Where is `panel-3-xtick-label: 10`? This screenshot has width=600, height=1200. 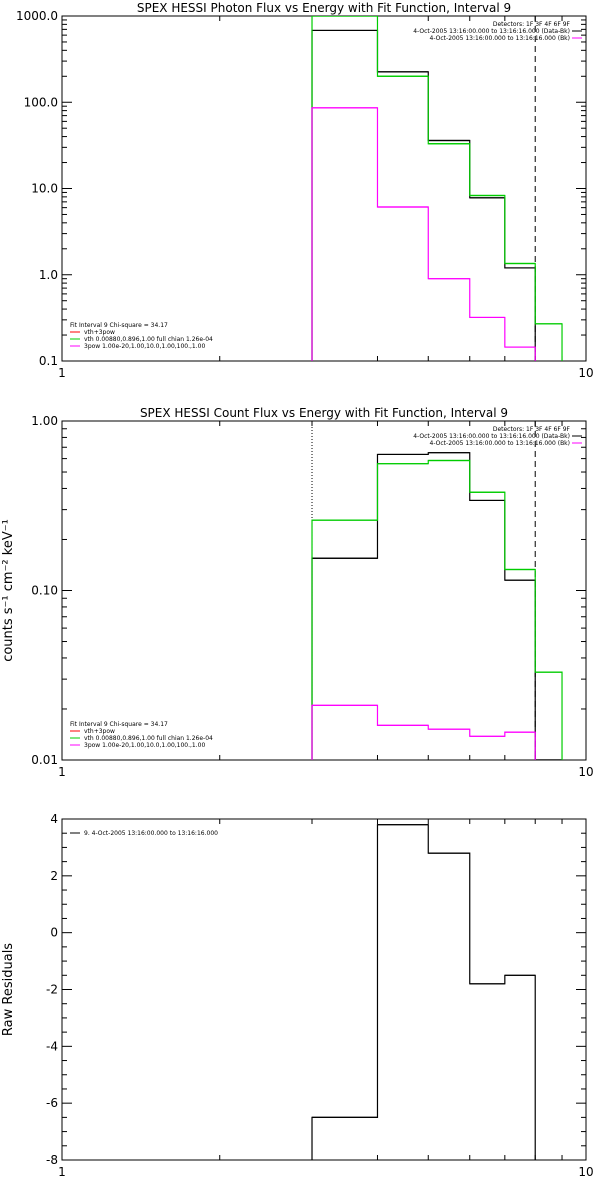 panel-3-xtick-label: 10 is located at coordinates (585, 1172).